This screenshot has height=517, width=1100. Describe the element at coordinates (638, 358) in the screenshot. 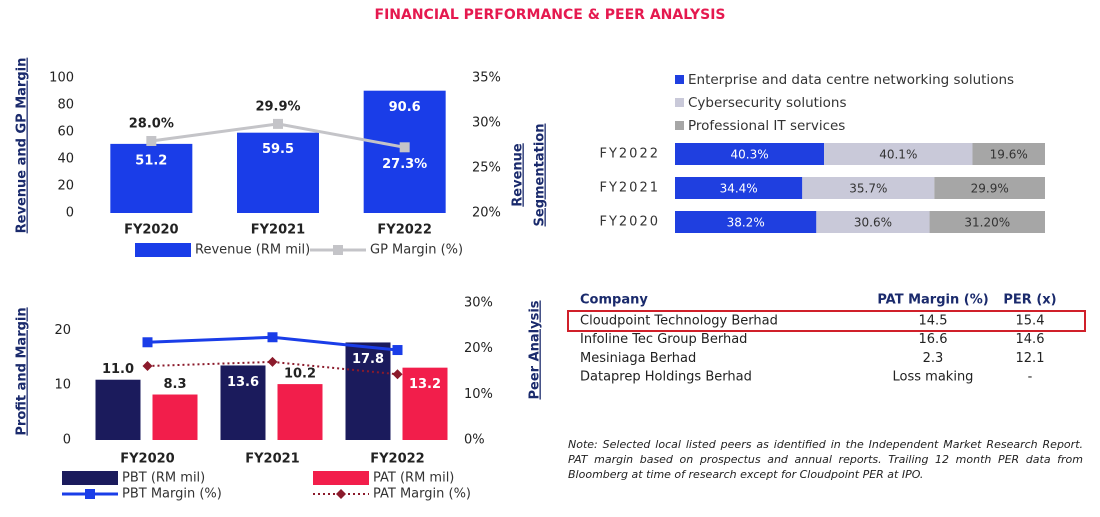

I see `table-cell: Mesiniaga Berhad` at that location.